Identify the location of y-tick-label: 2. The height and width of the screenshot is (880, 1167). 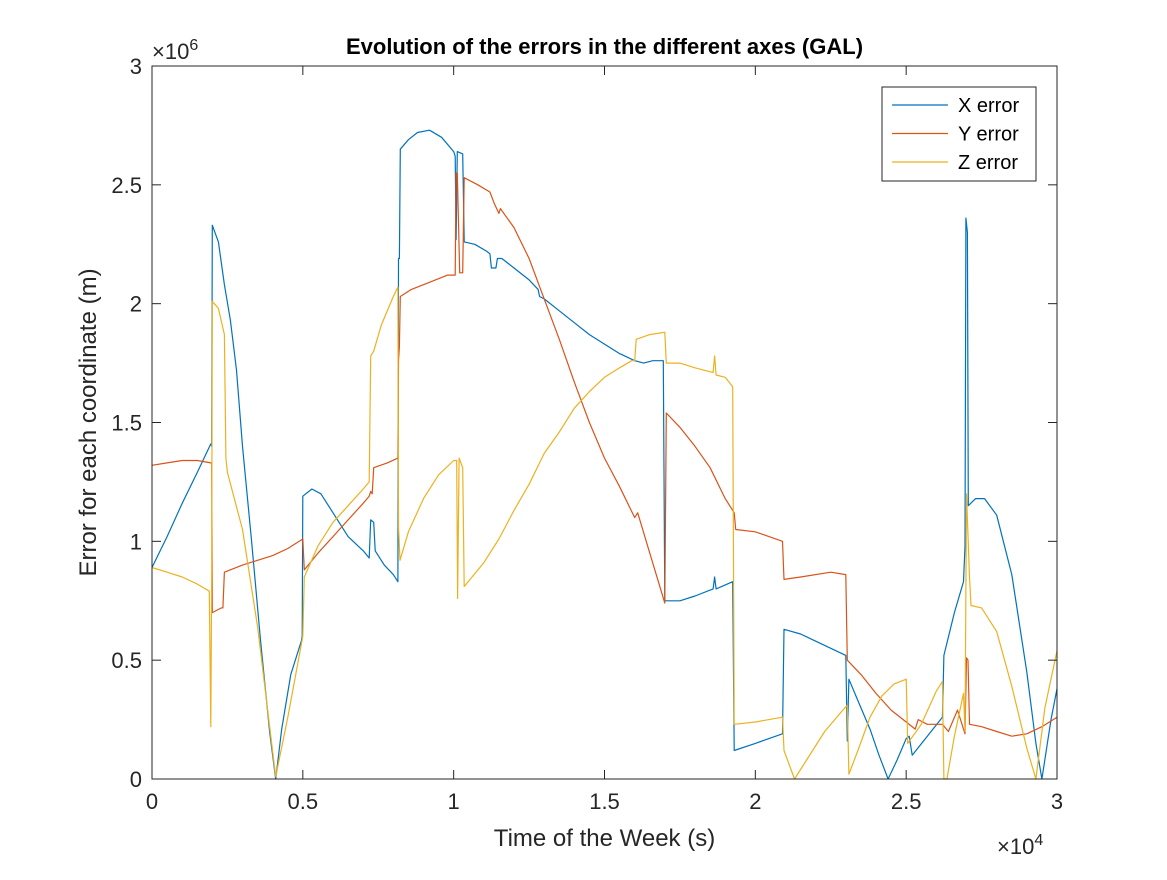
(136, 304).